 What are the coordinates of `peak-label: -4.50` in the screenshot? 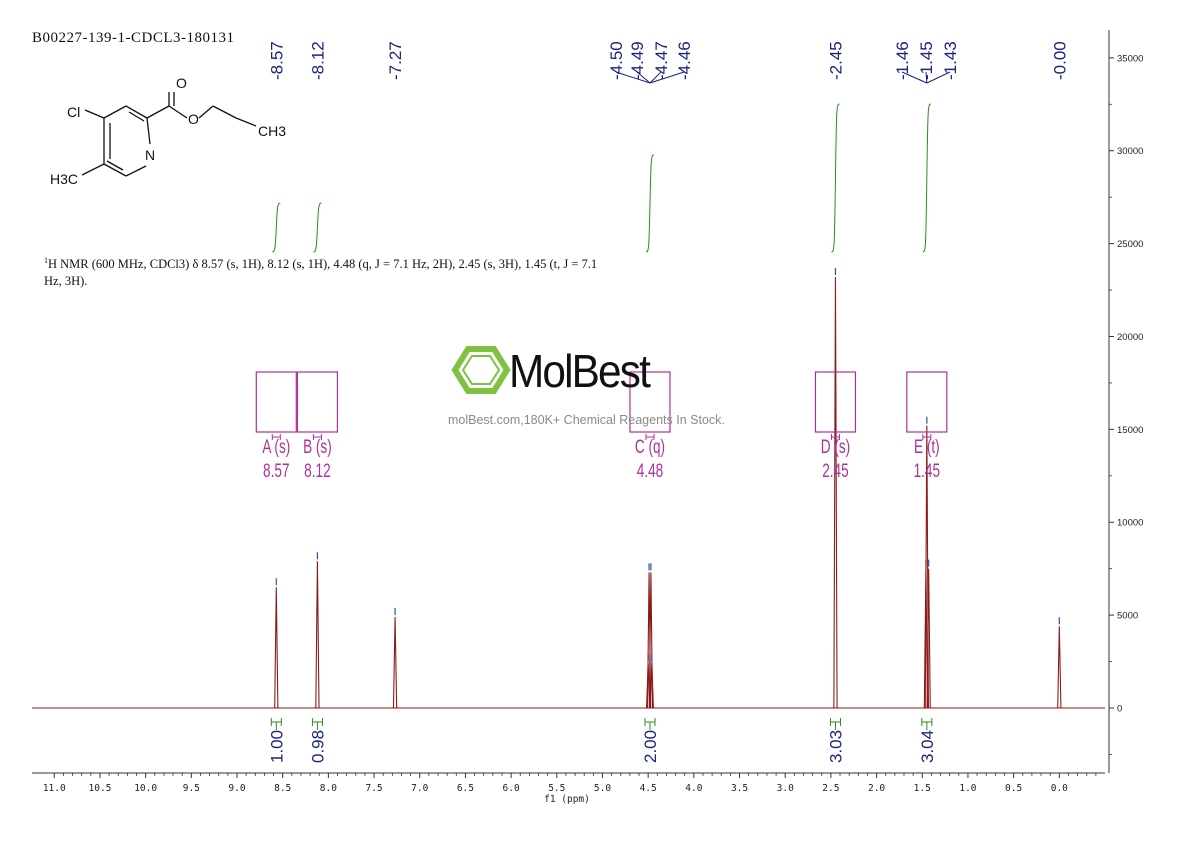 It's located at (616, 60).